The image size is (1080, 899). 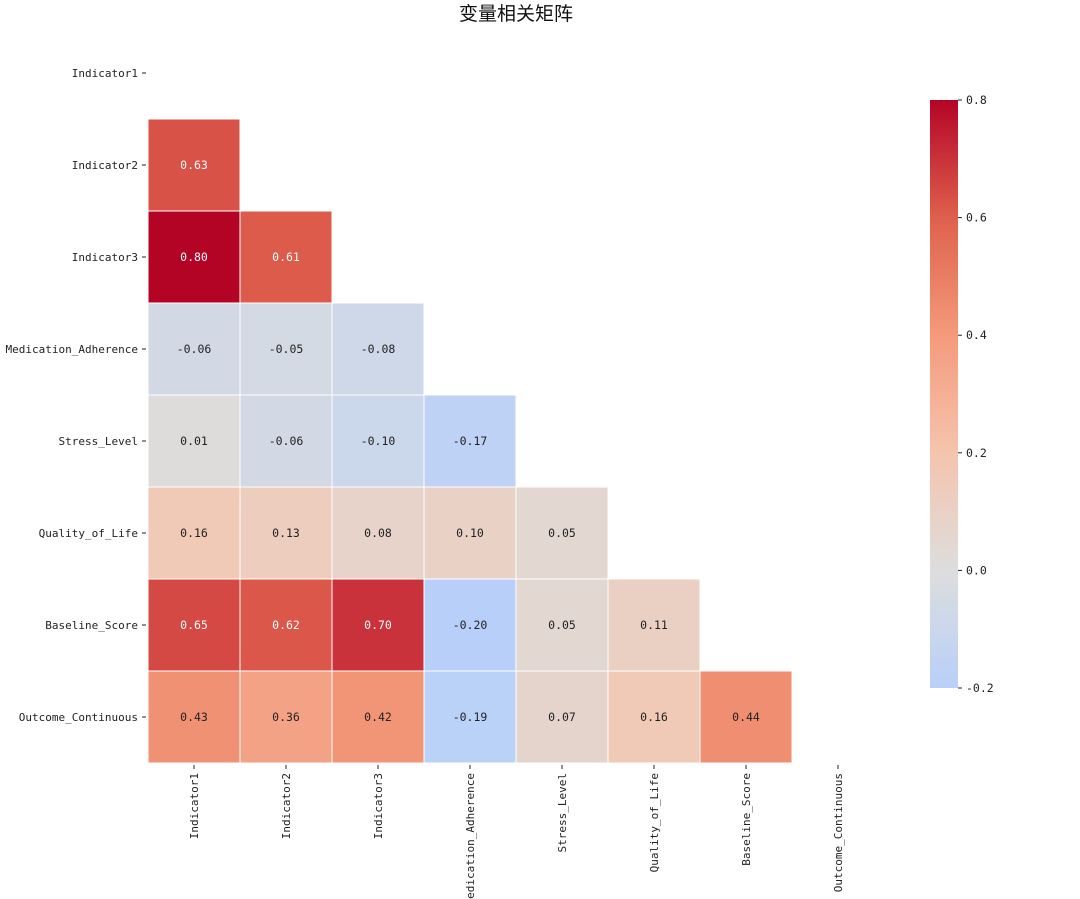 I want to click on cell-value-label: 0.61, so click(x=286, y=257).